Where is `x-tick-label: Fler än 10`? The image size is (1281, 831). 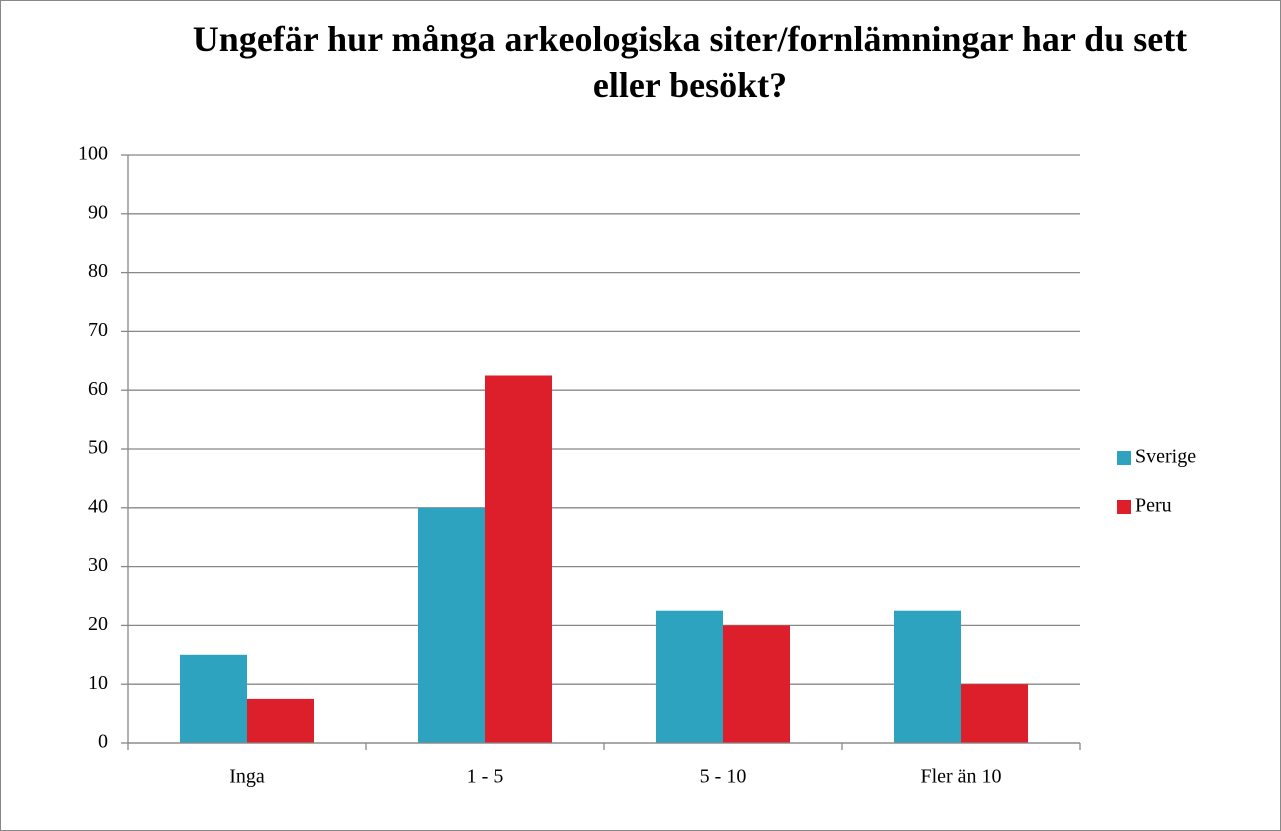
x-tick-label: Fler än 10 is located at coordinates (960, 777).